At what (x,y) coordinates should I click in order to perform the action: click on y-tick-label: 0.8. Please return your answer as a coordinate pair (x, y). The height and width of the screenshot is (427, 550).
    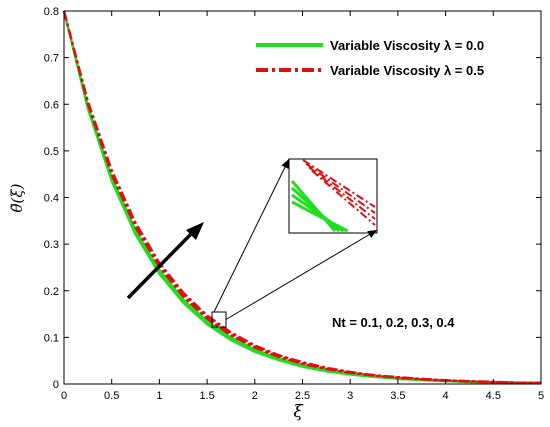
    Looking at the image, I should click on (51, 12).